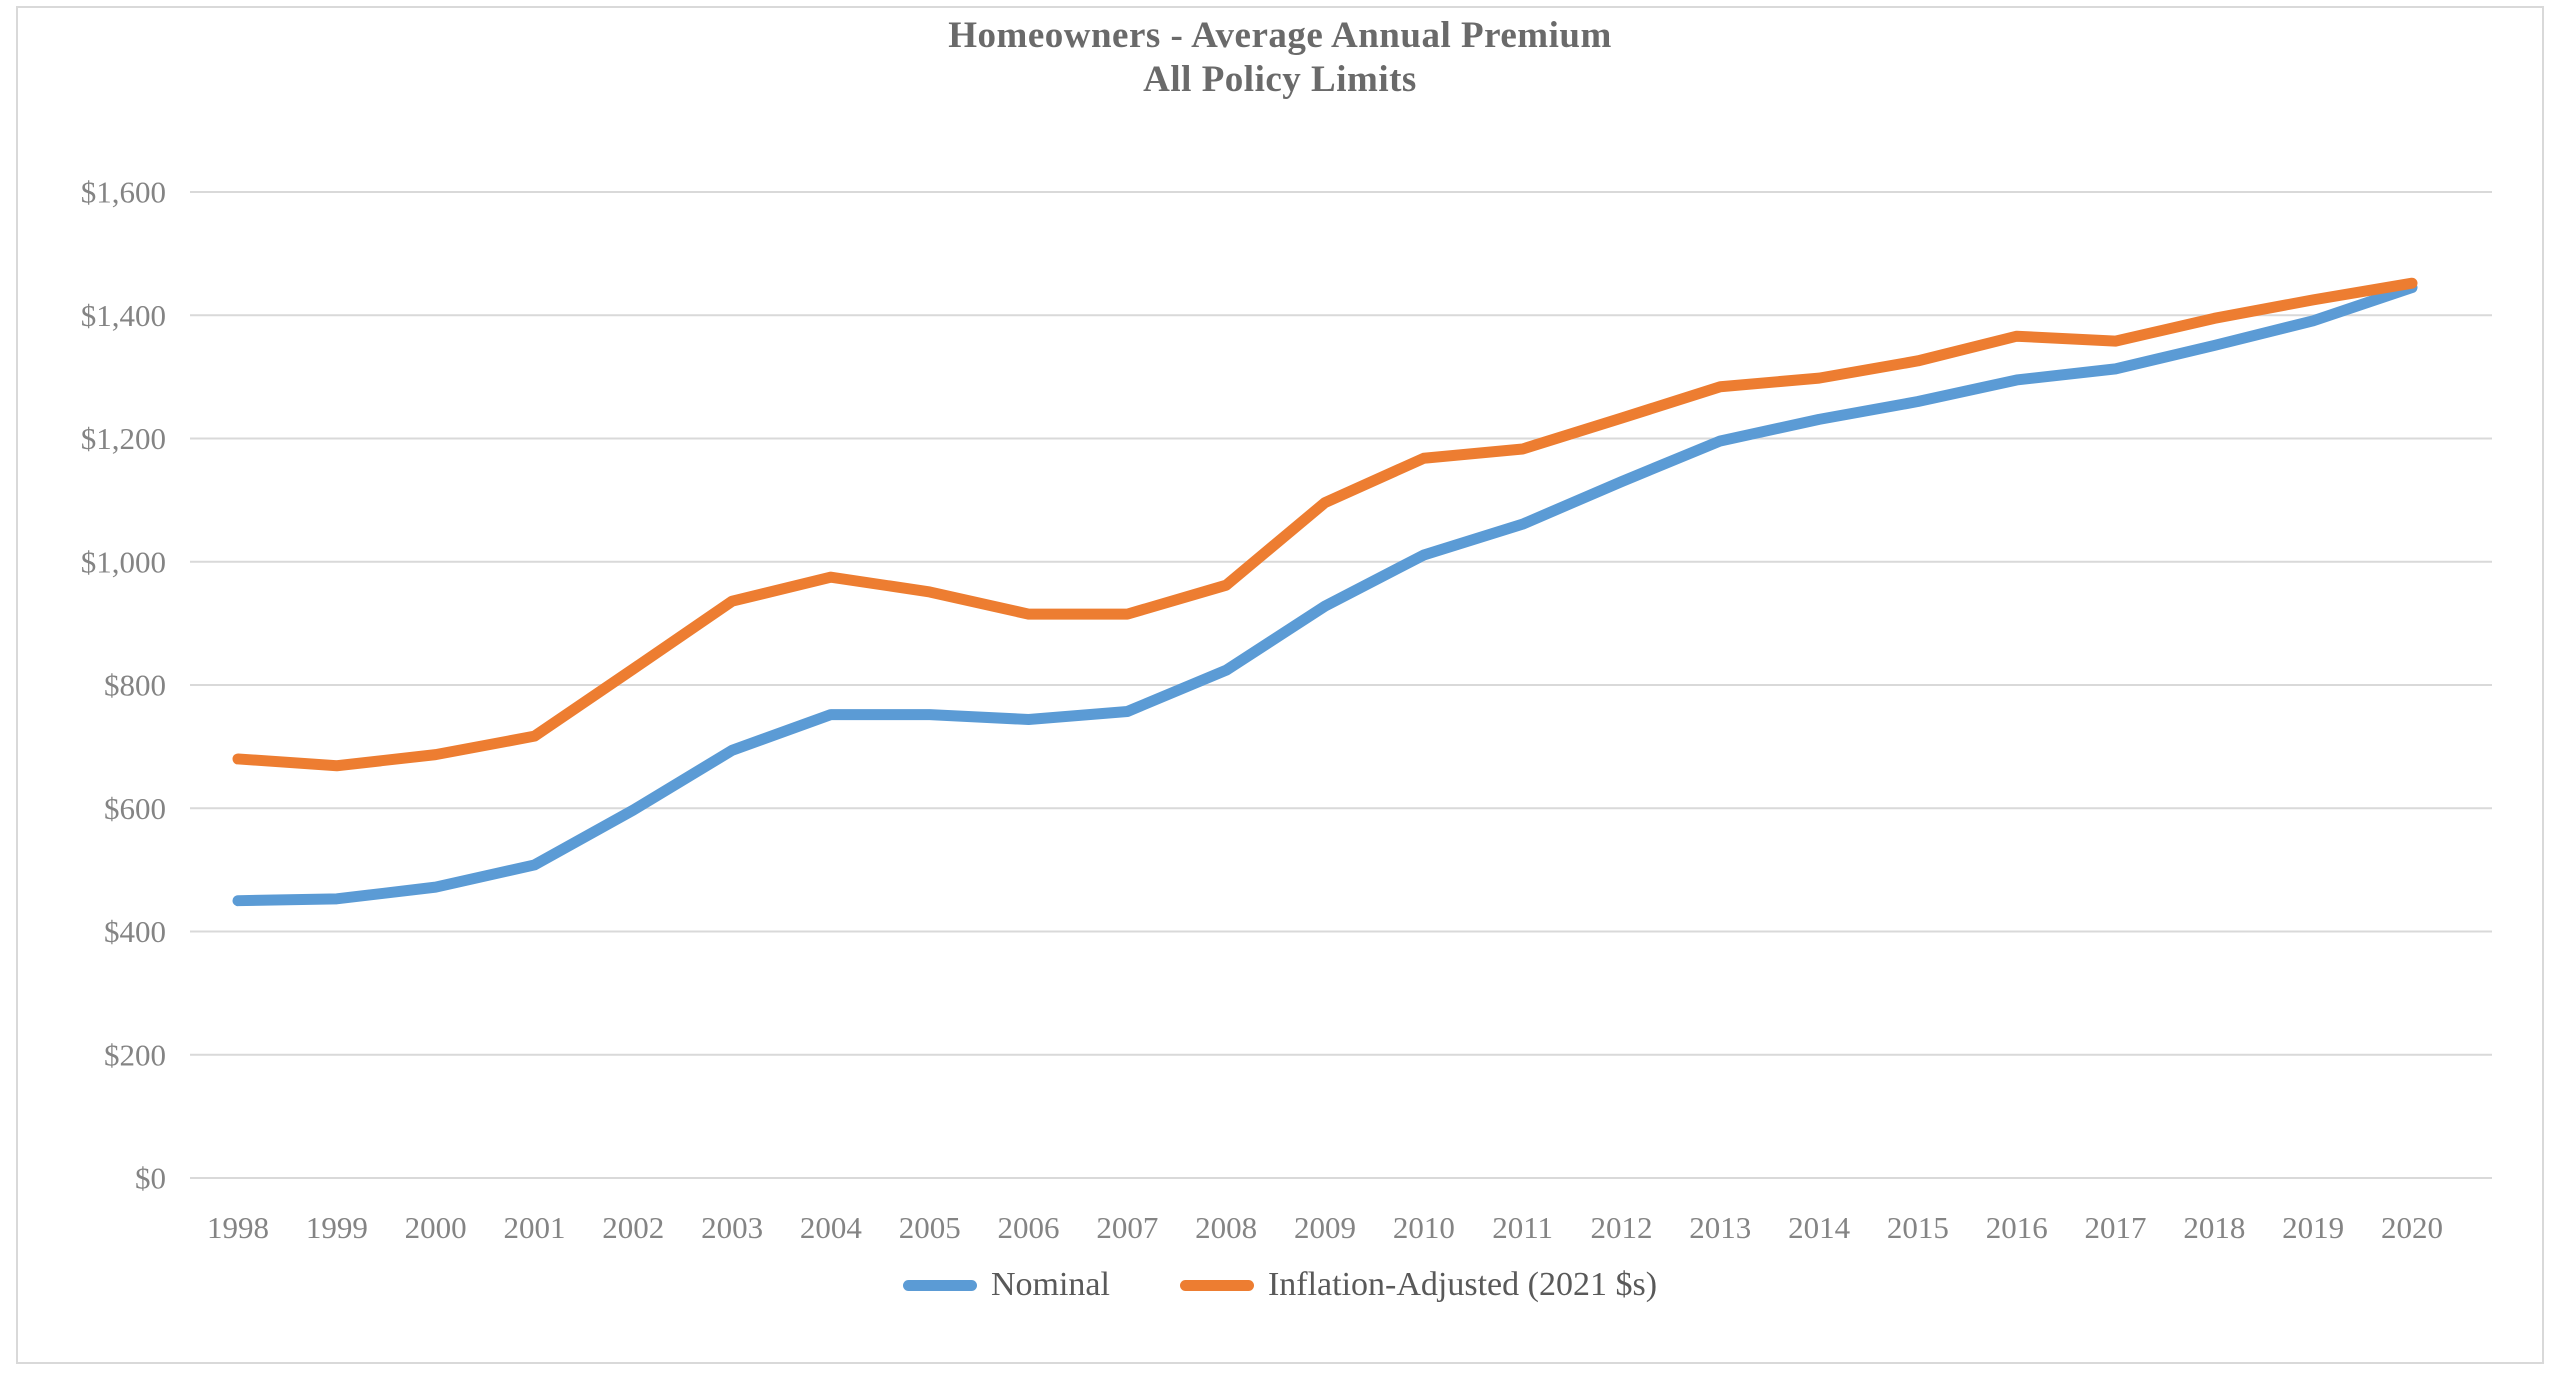  I want to click on x-axis-tick-label: 2001, so click(534, 1227).